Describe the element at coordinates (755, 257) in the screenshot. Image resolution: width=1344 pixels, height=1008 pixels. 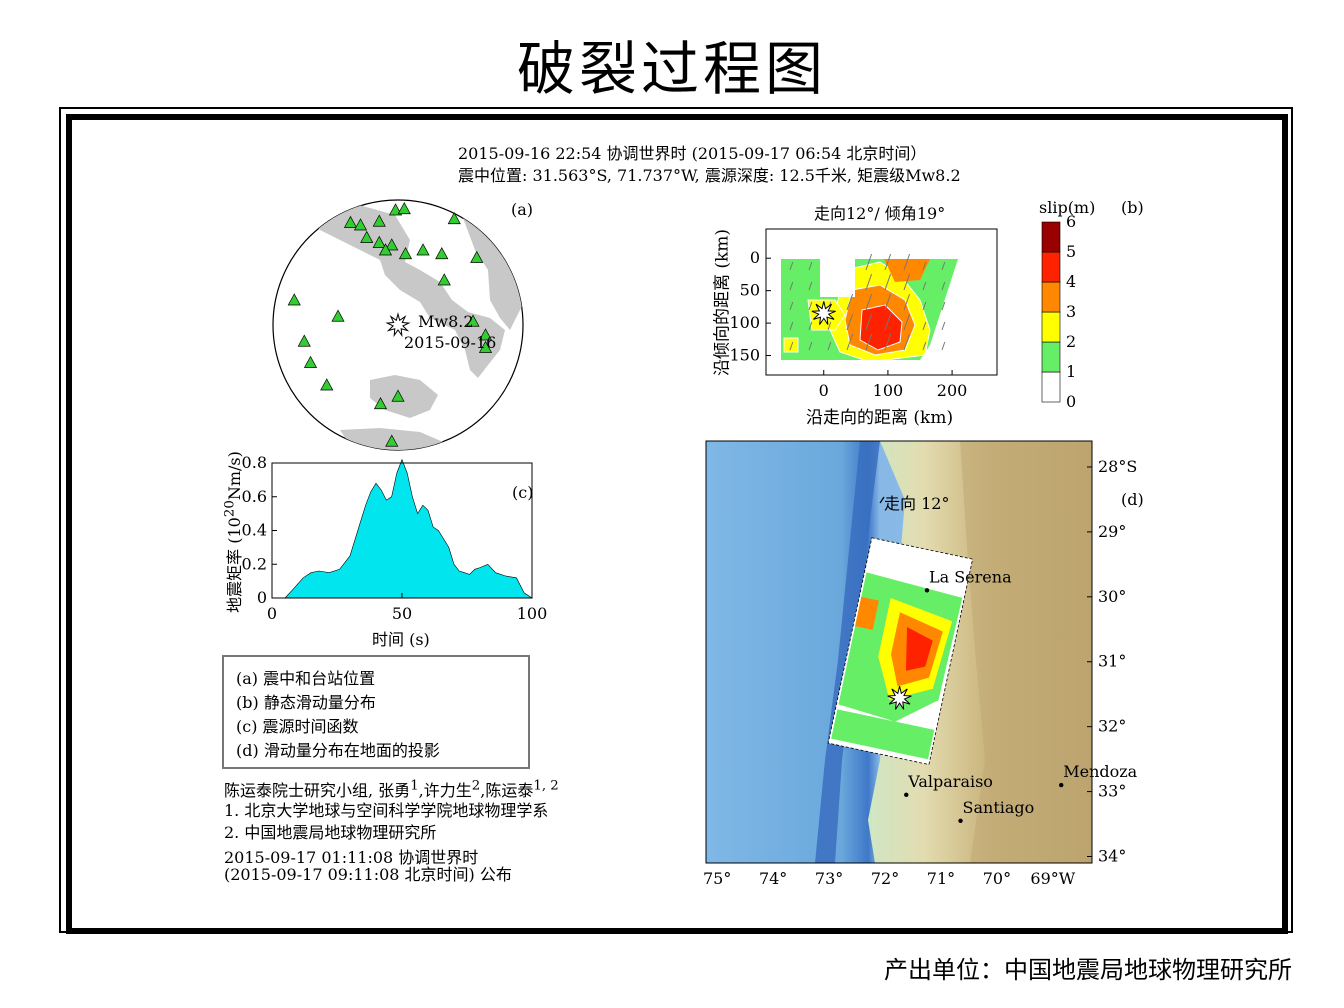
I see `slip-ytick-label: 0` at that location.